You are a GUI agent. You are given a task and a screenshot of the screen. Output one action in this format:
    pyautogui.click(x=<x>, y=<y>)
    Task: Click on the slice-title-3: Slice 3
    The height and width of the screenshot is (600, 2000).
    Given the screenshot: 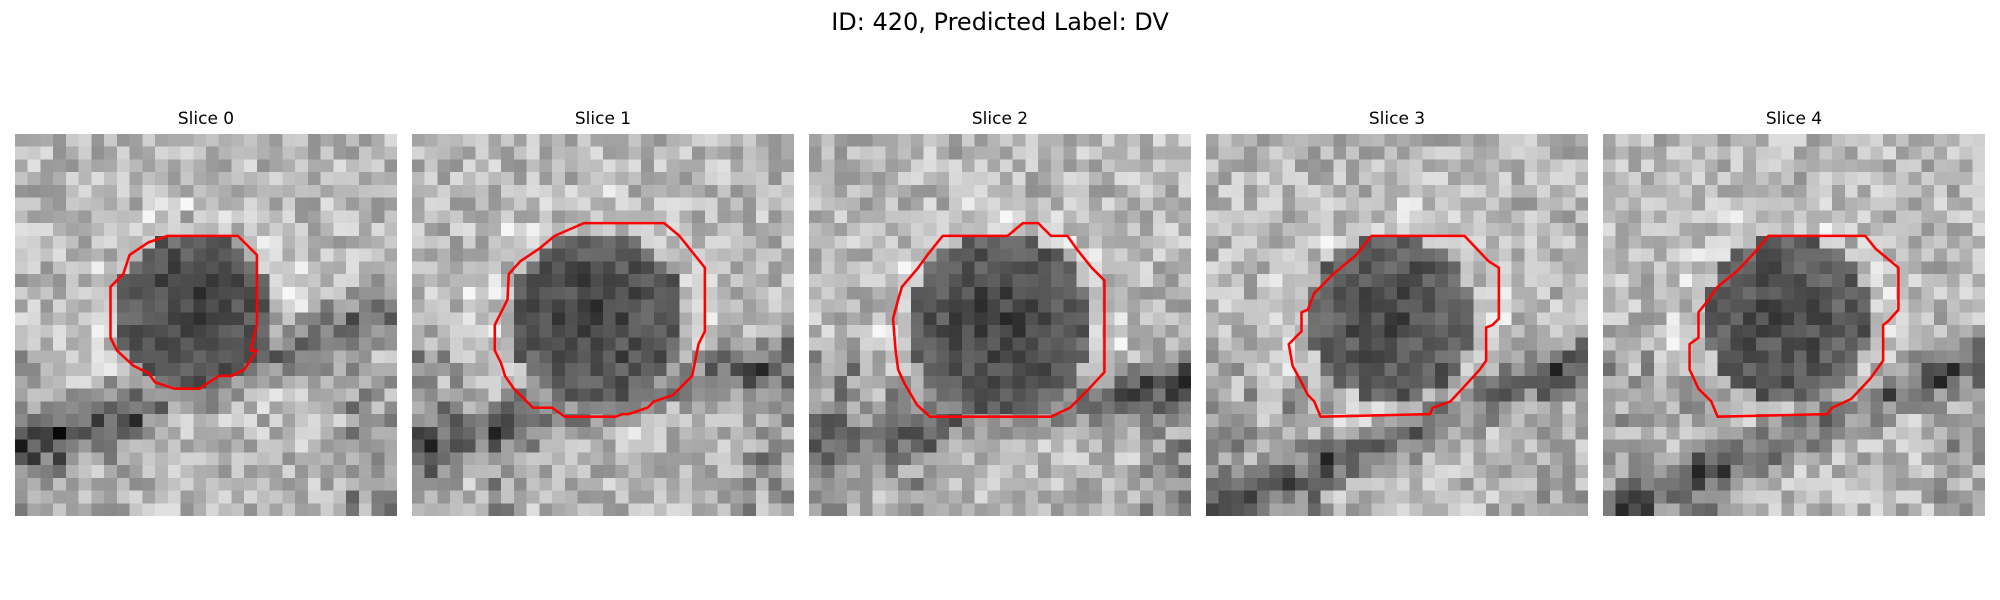 What is the action you would take?
    pyautogui.click(x=1397, y=119)
    